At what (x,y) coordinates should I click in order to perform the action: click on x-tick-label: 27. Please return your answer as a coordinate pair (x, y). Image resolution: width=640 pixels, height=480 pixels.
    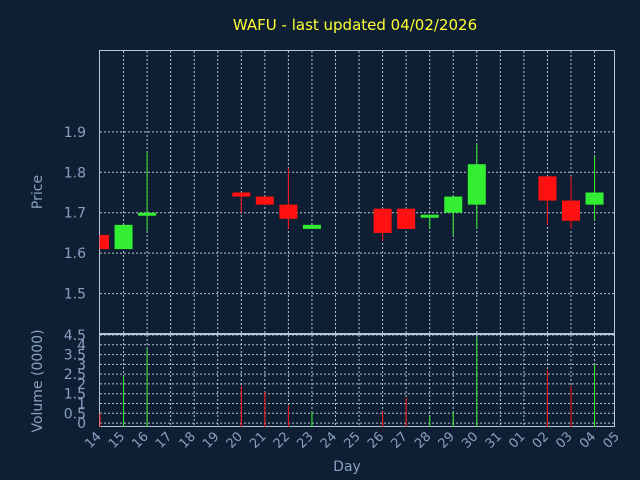
    Looking at the image, I should click on (400, 440).